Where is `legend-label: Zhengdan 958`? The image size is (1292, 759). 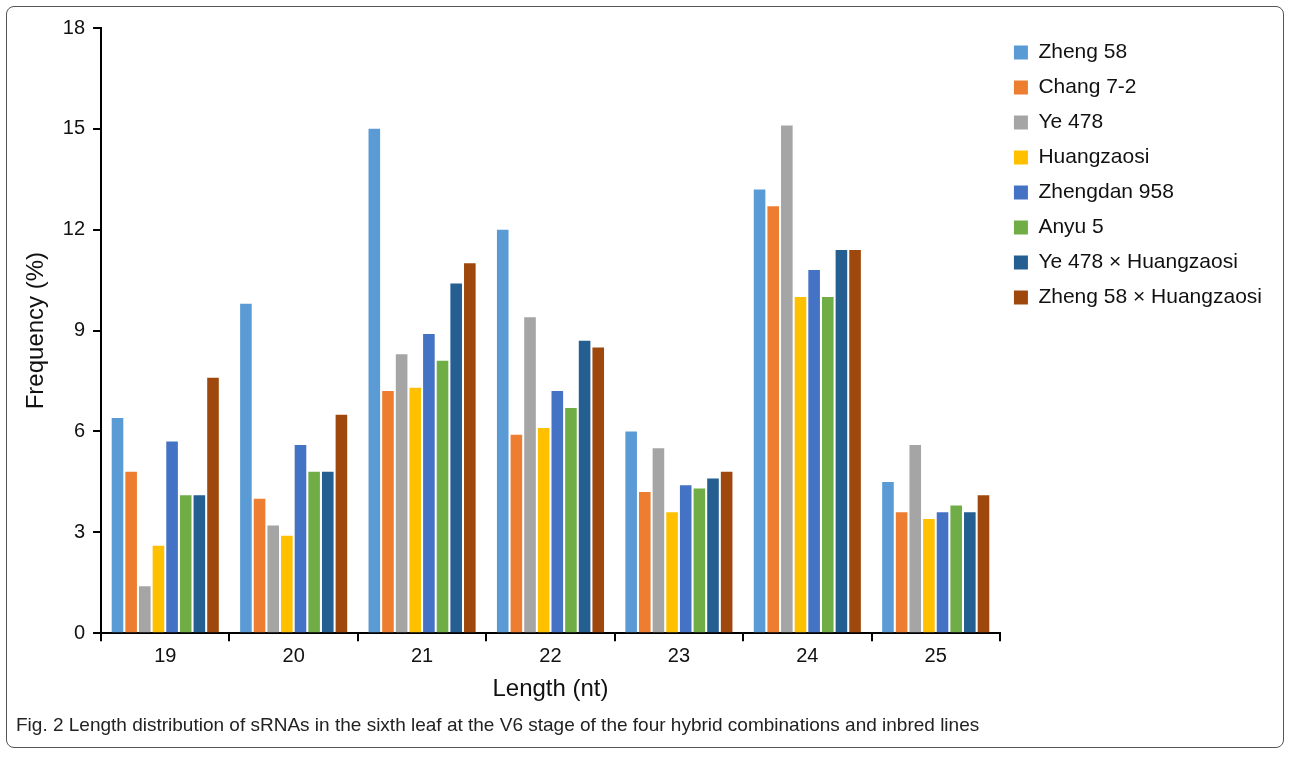 legend-label: Zhengdan 958 is located at coordinates (1106, 191).